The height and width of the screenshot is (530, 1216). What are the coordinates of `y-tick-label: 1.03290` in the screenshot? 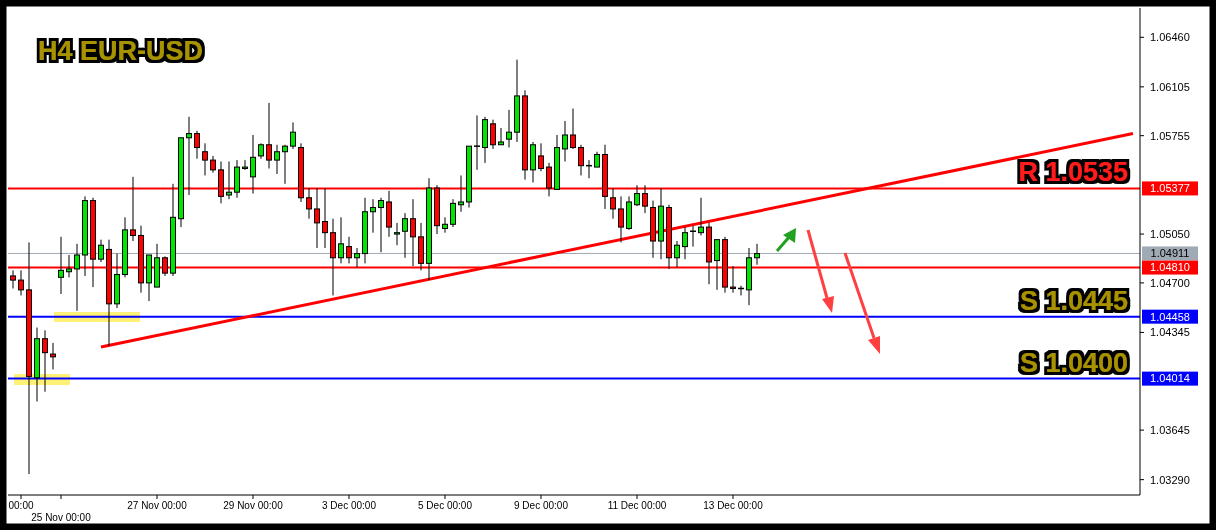 It's located at (1170, 479).